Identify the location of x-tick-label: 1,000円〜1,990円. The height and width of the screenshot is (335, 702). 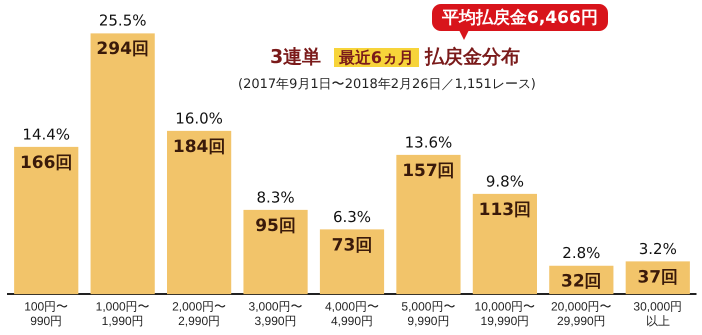
(123, 314).